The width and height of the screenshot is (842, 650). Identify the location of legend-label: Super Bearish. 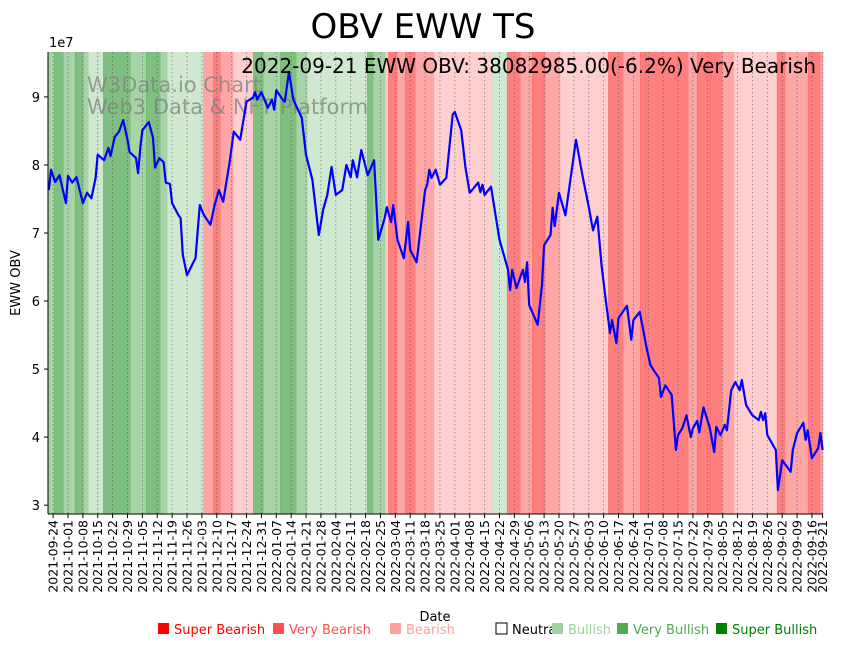
(219, 630).